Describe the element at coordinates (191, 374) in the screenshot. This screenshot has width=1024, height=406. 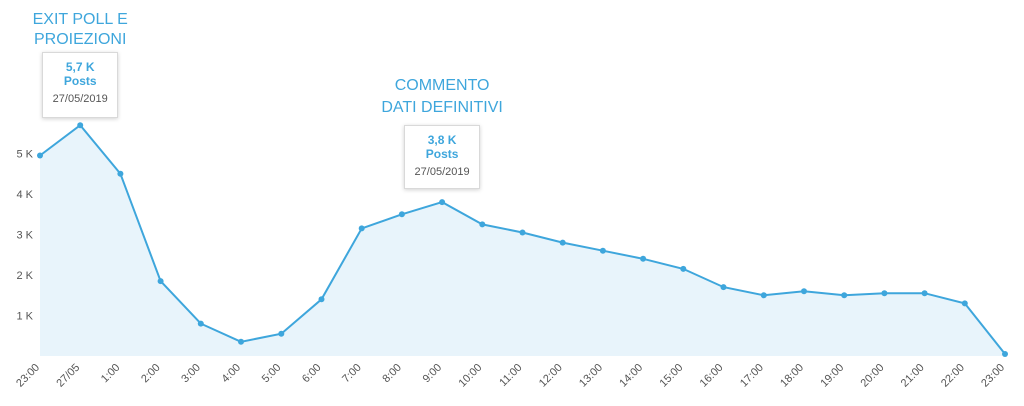
I see `x-tick-label: 3:00` at that location.